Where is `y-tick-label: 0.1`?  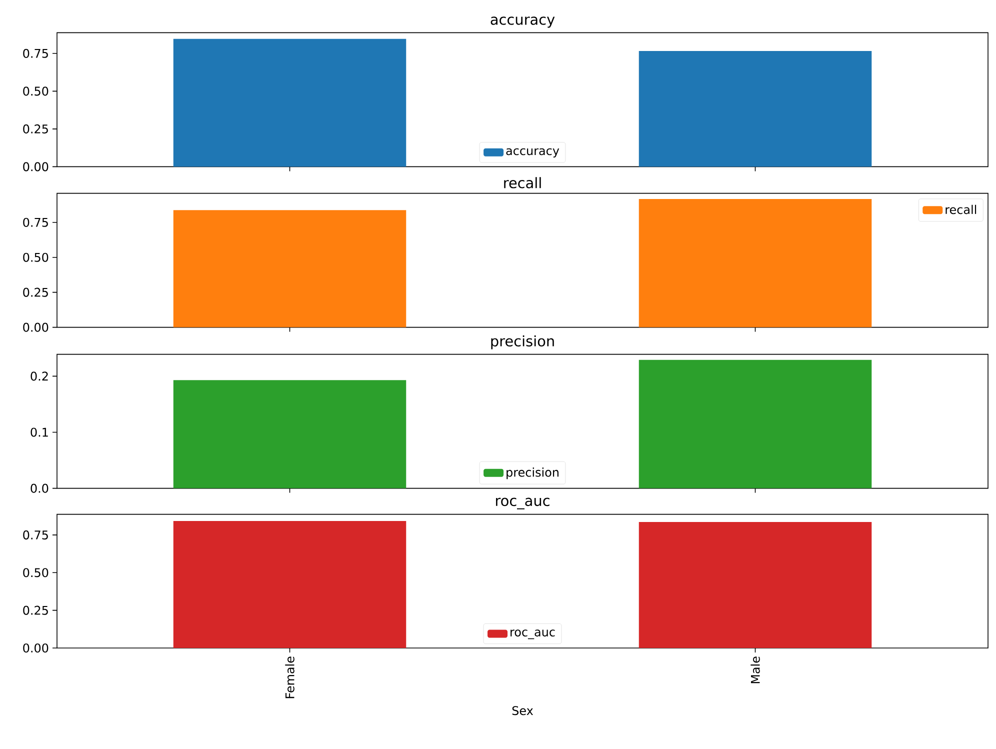
y-tick-label: 0.1 is located at coordinates (39, 432).